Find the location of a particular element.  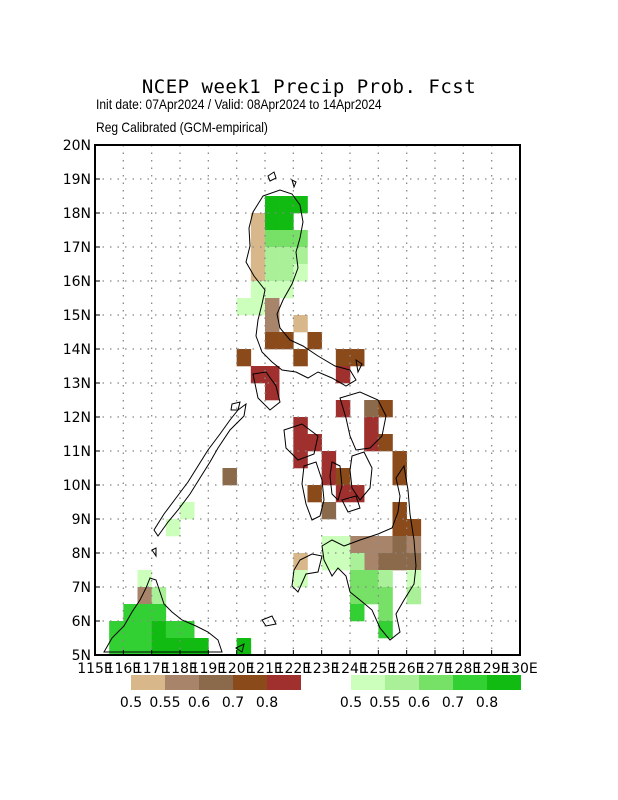

map-subtitle-method: Reg Calibrated (GCM-empirical) is located at coordinates (182, 127).